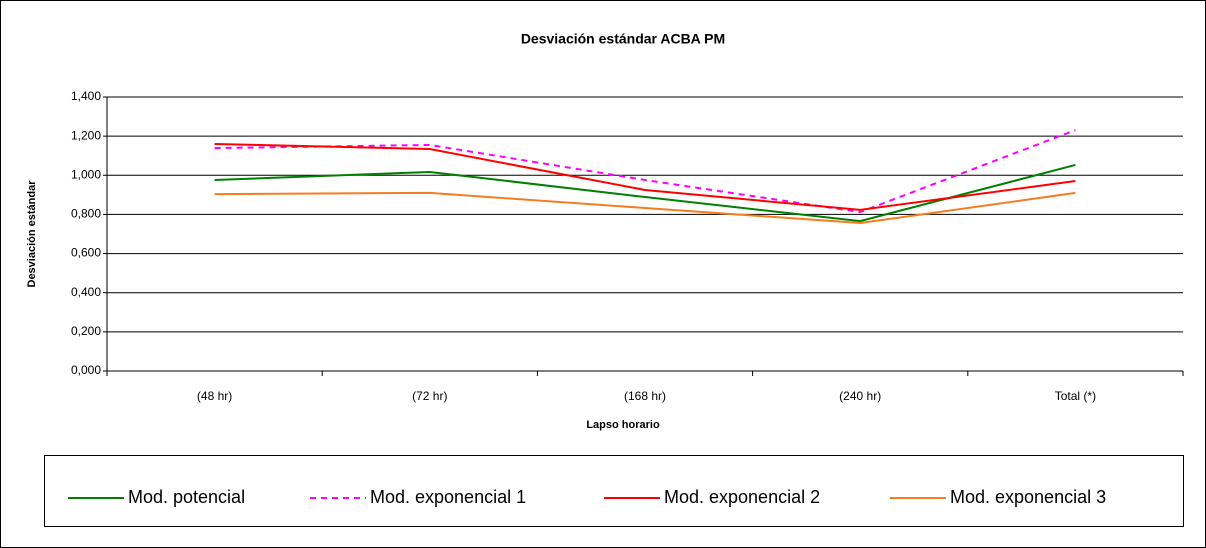 This screenshot has height=548, width=1206. I want to click on y-axis-title: Desviación estándar, so click(32, 234).